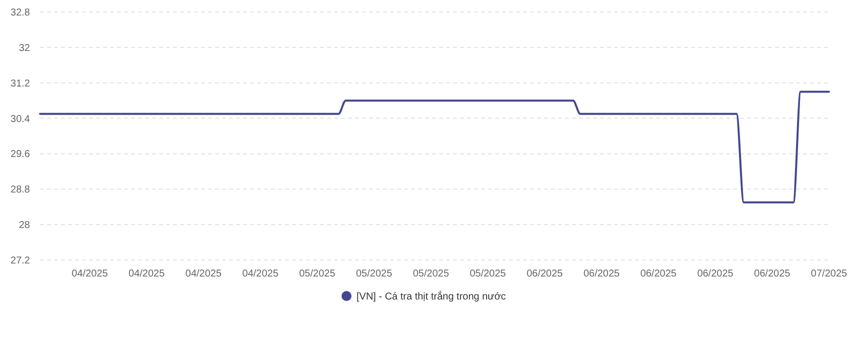 The width and height of the screenshot is (853, 344). I want to click on legend-label: [VN] - Cá tra thịt trắng trong nước, so click(431, 296).